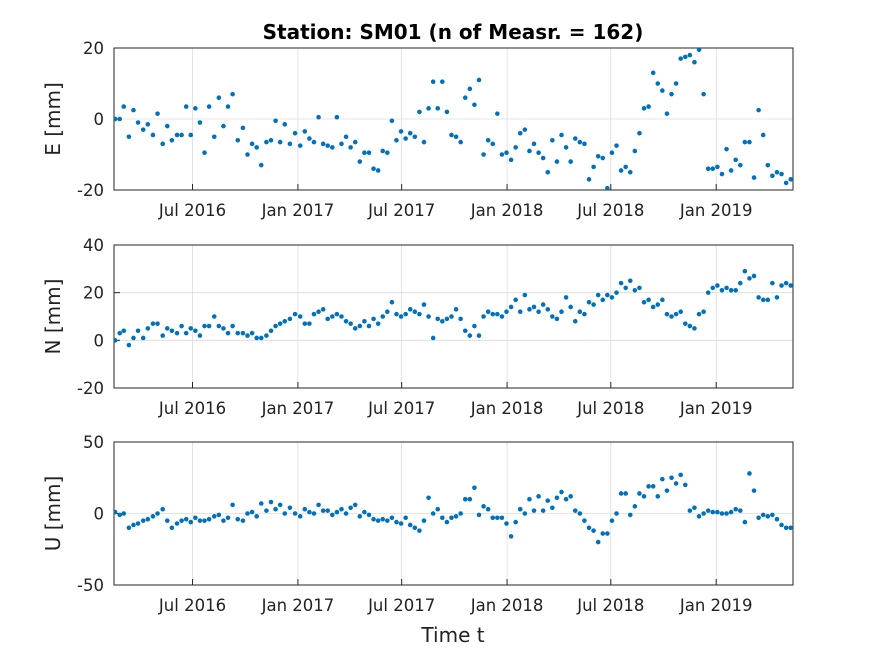 The height and width of the screenshot is (656, 875). Describe the element at coordinates (610, 408) in the screenshot. I see `x-tick-label: Jul 2018` at that location.